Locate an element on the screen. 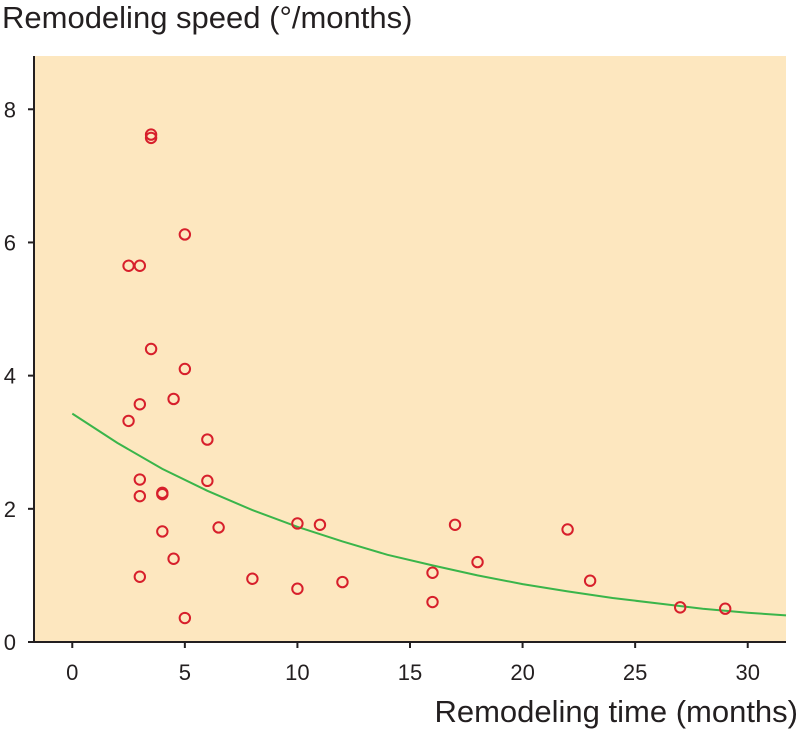  x-tick-label: 25 is located at coordinates (635, 672).